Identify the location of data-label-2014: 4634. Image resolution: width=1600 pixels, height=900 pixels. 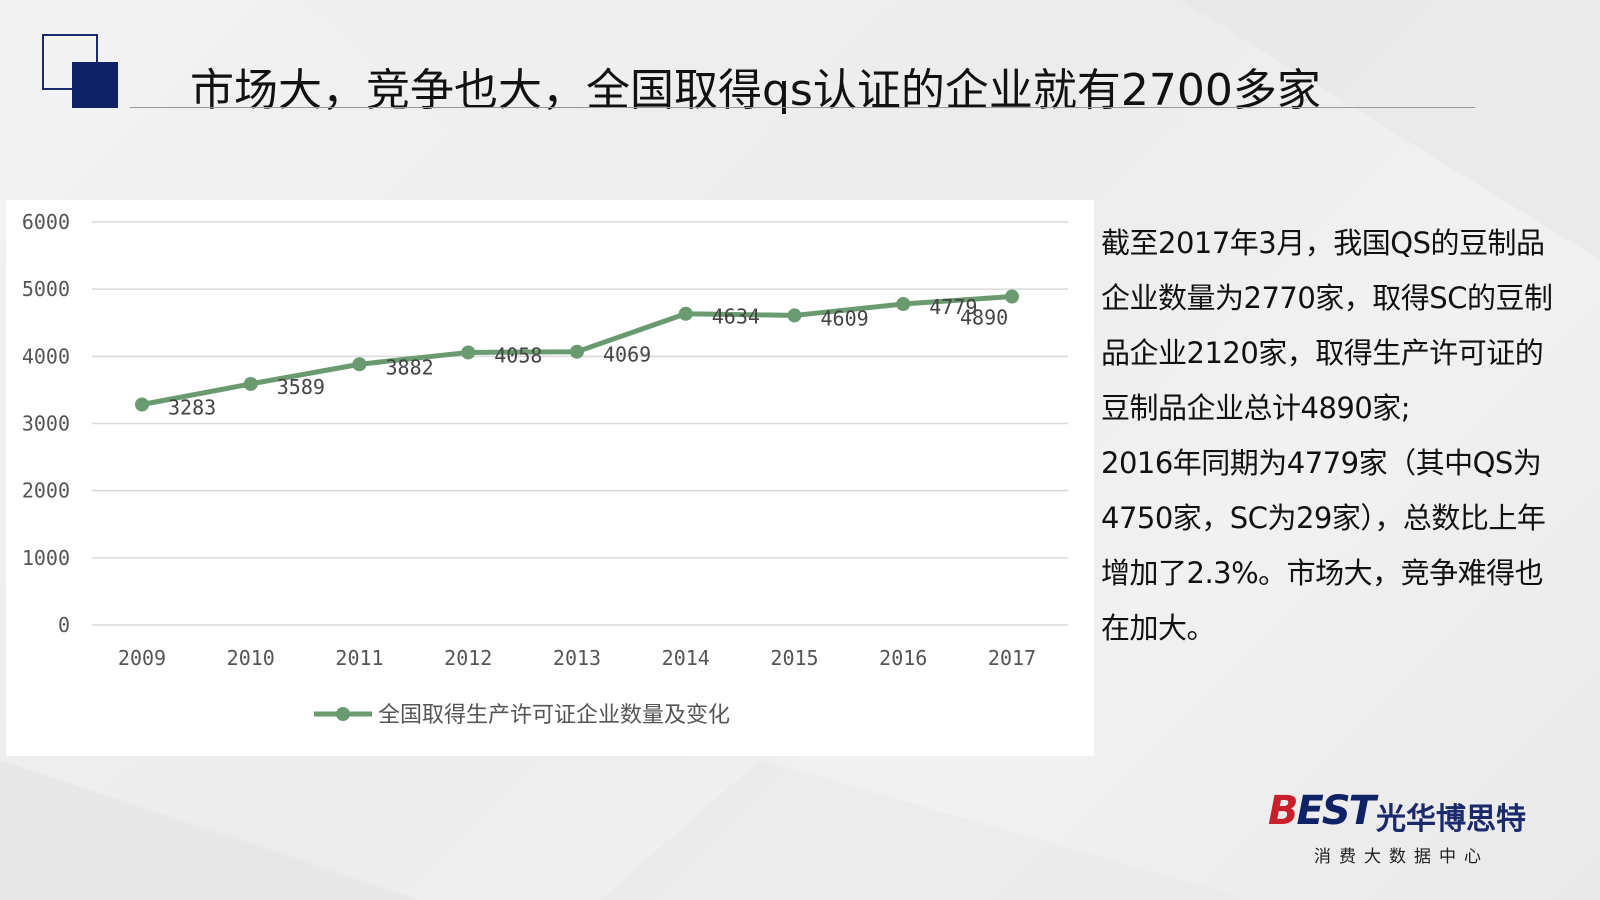
(736, 317).